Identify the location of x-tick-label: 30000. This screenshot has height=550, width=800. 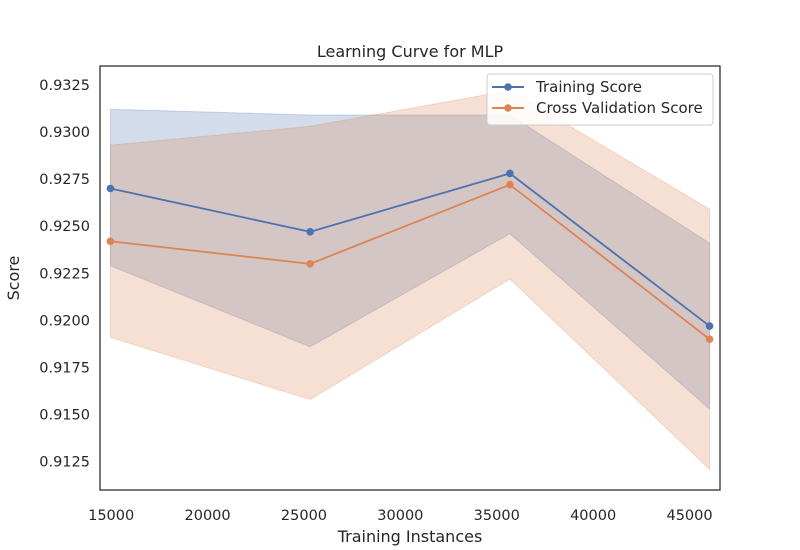
(400, 516).